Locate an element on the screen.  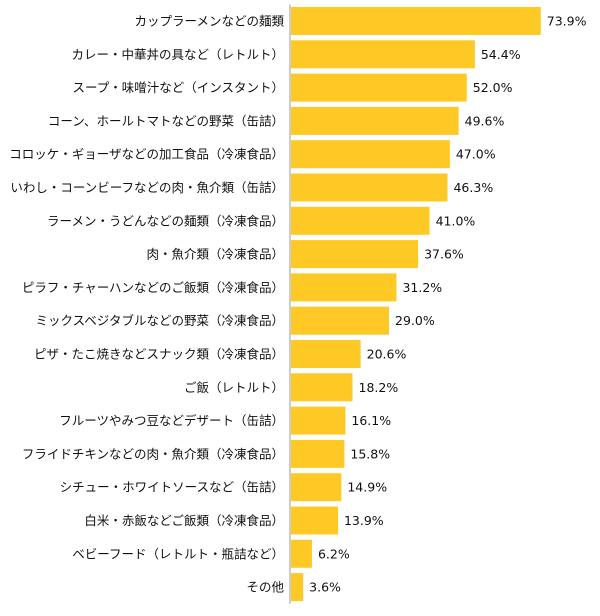
value-label-2: 52.0% is located at coordinates (493, 87).